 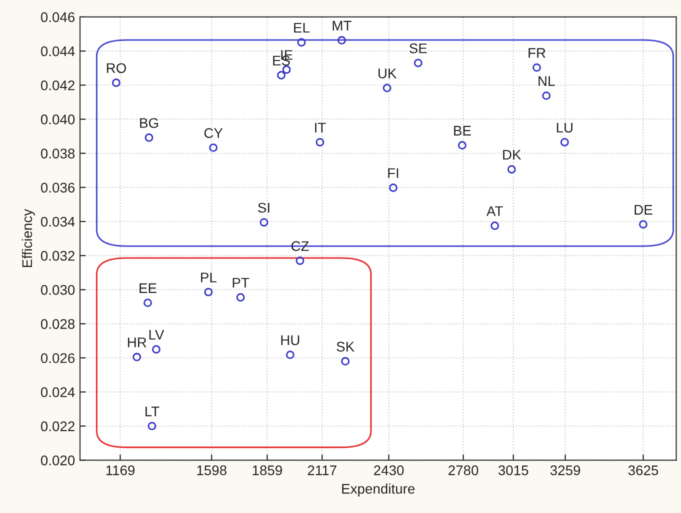 I want to click on annotation: EL, so click(x=302, y=27).